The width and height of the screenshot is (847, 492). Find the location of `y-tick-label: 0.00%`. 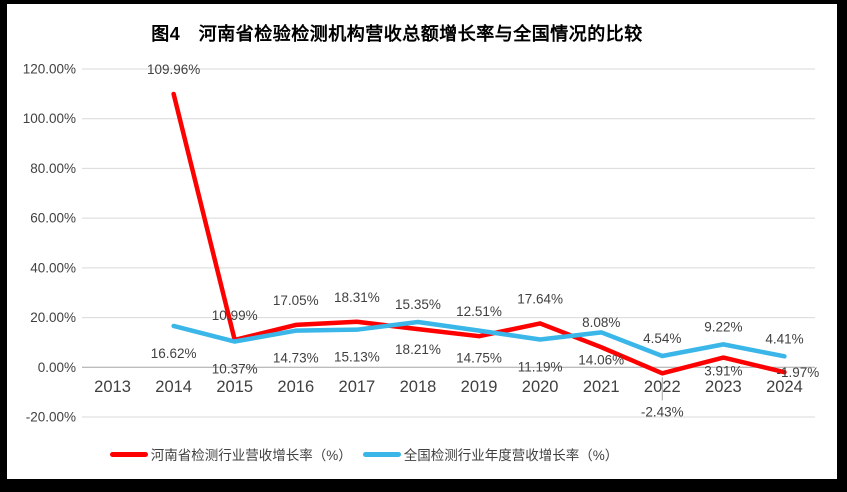

y-tick-label: 0.00% is located at coordinates (57, 367).